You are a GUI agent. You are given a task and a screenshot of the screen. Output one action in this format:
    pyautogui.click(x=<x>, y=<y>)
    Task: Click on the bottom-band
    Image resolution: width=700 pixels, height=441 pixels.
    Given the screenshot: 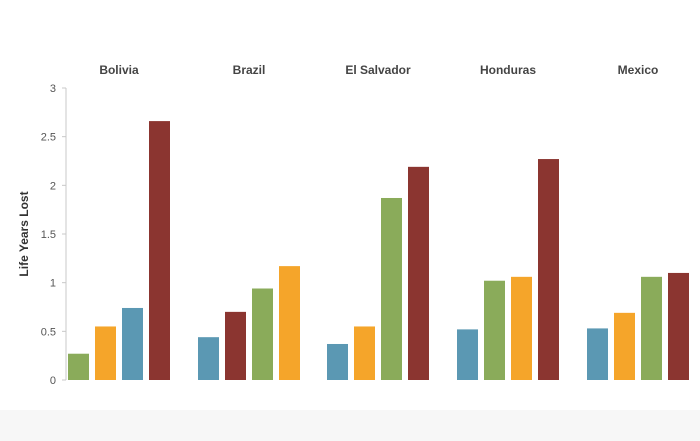 What is the action you would take?
    pyautogui.click(x=350, y=425)
    